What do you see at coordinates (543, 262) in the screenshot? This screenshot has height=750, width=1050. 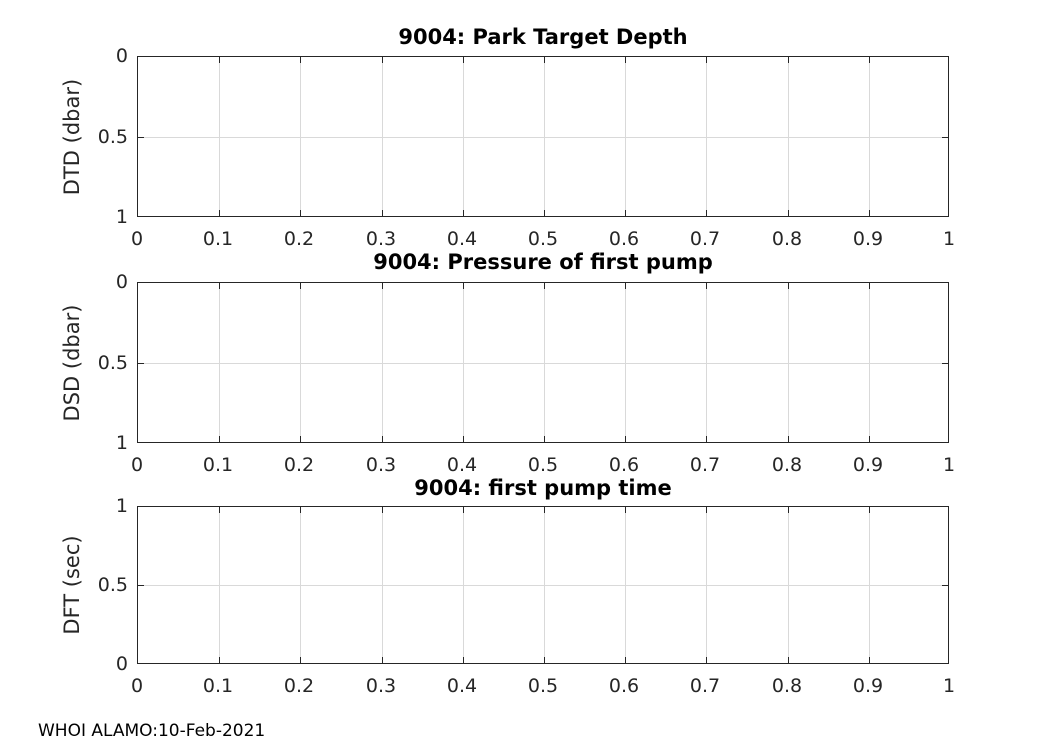 I see `chart-title: 9004: Pressure of first pump` at bounding box center [543, 262].